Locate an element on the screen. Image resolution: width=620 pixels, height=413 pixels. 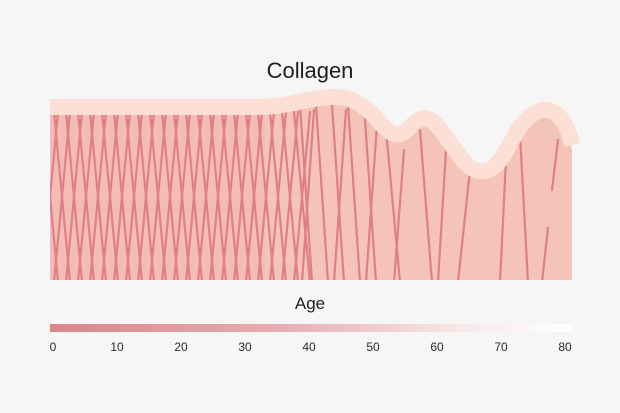
age-axis-label: Age is located at coordinates (310, 303).